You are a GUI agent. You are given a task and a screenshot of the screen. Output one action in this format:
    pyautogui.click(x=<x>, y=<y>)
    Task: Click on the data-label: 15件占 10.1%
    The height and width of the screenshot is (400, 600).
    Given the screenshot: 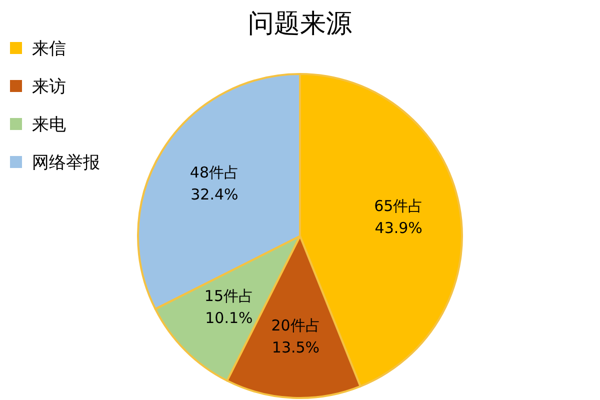 What is the action you would take?
    pyautogui.click(x=229, y=307)
    